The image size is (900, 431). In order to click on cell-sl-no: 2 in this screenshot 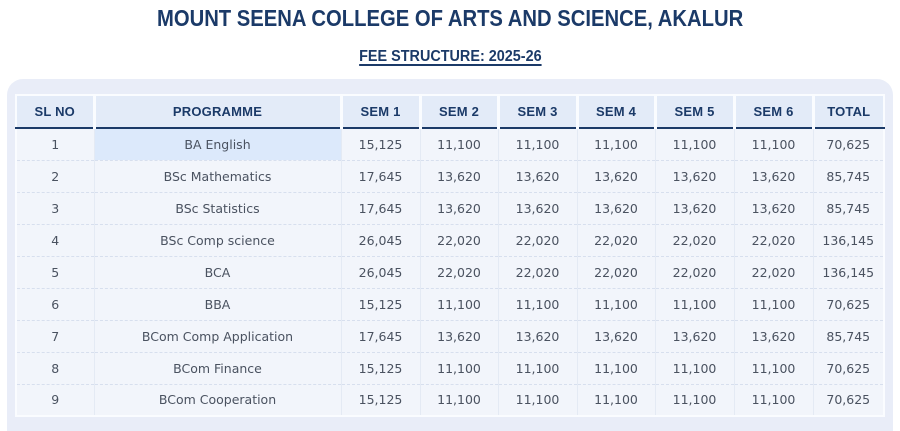, I will do `click(55, 175)`.